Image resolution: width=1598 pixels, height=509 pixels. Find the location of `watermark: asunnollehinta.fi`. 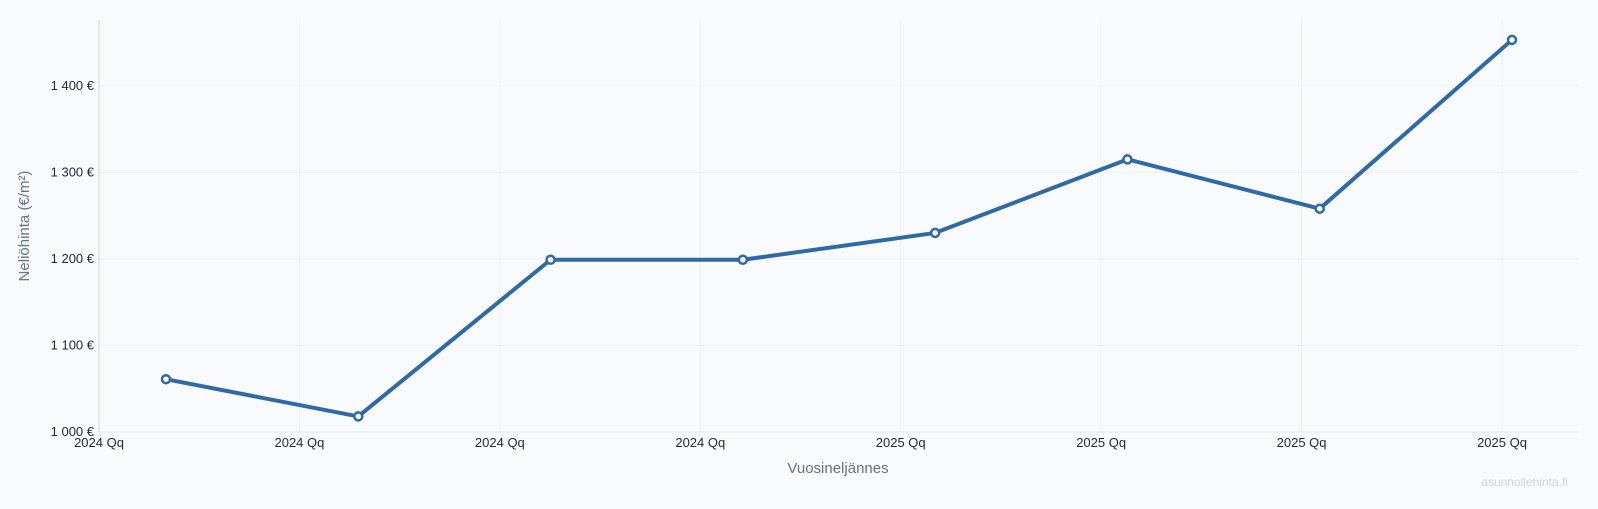

watermark: asunnollehinta.fi is located at coordinates (1524, 482).